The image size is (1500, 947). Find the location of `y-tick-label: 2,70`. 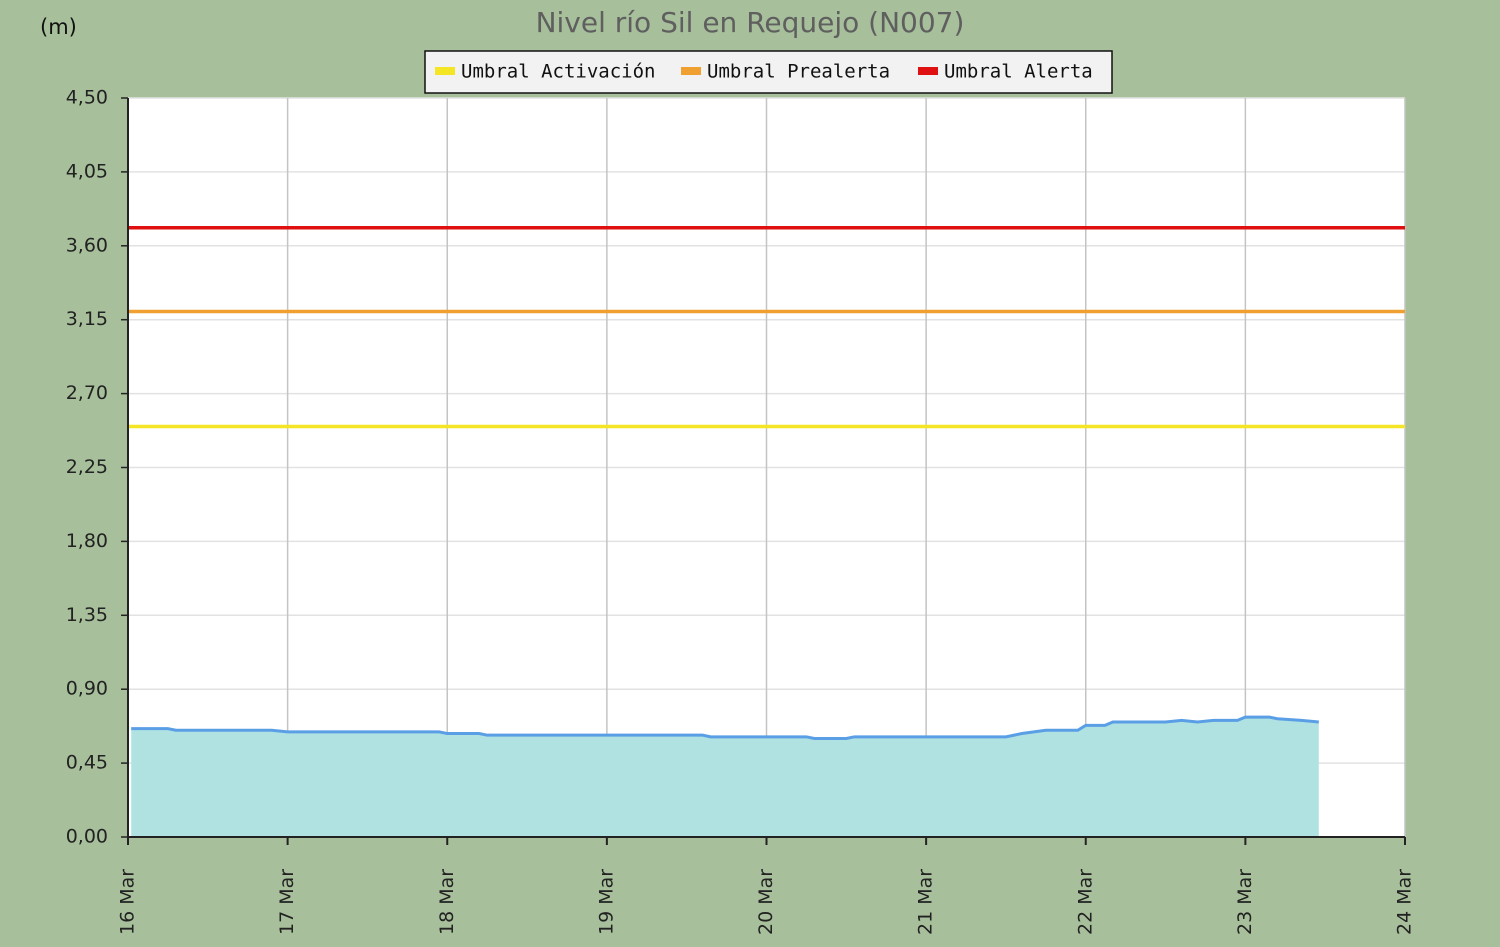

y-tick-label: 2,70 is located at coordinates (87, 393).